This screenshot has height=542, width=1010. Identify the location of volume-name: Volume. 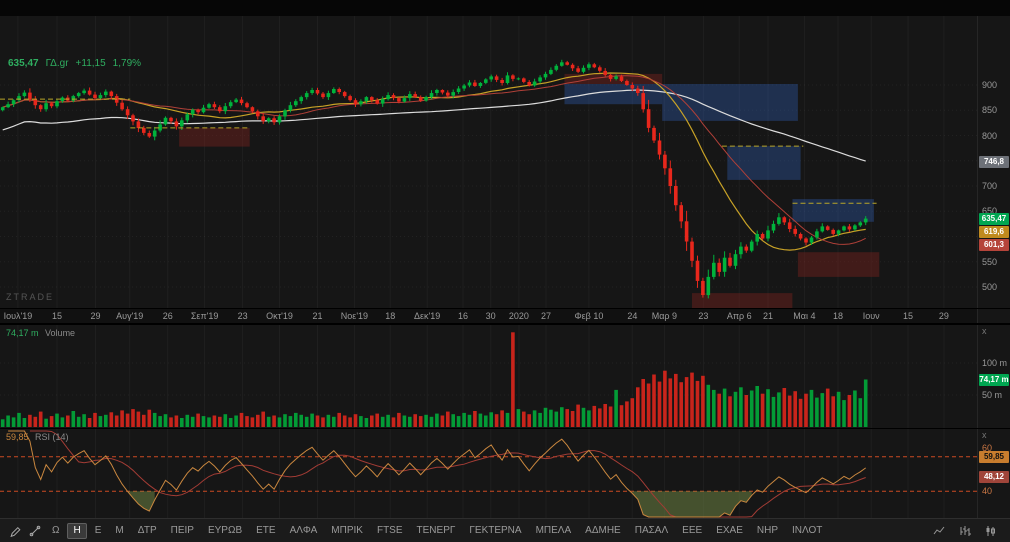
(60, 333).